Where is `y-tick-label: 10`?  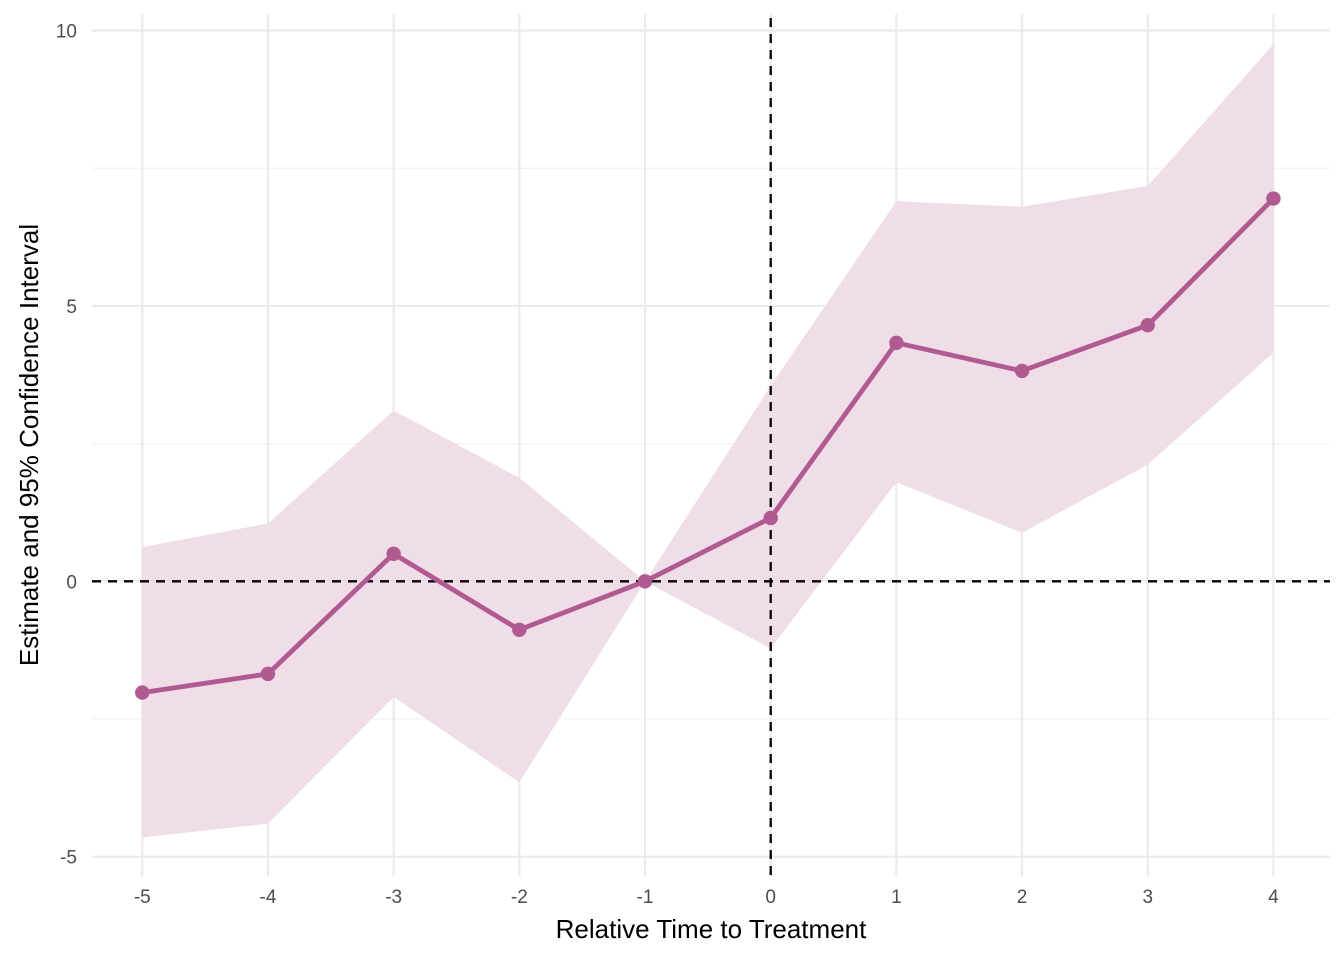
y-tick-label: 10 is located at coordinates (66, 32).